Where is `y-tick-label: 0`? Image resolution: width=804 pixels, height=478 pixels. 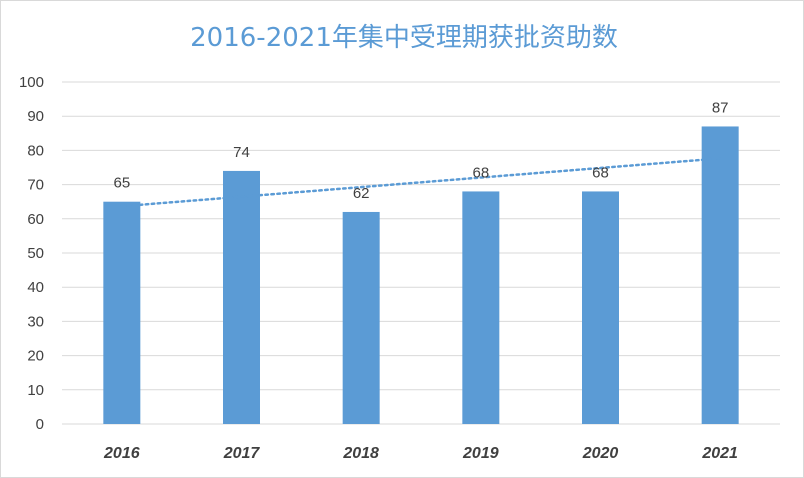 y-tick-label: 0 is located at coordinates (40, 424).